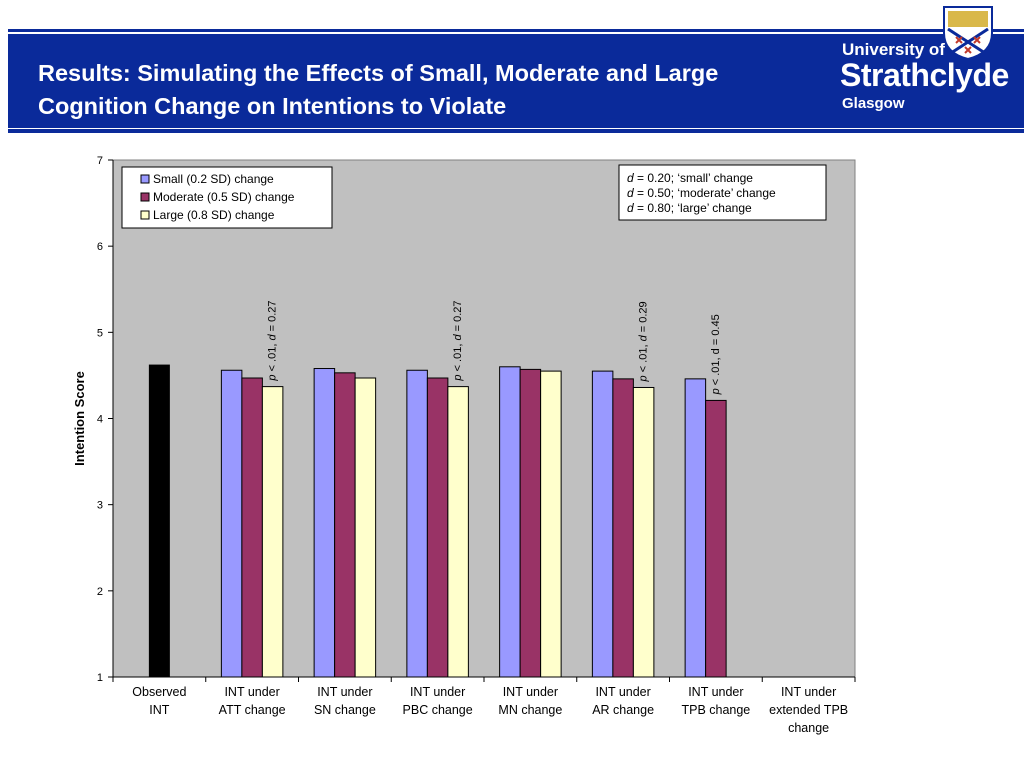 The width and height of the screenshot is (1024, 768). I want to click on legend-box, so click(227, 197).